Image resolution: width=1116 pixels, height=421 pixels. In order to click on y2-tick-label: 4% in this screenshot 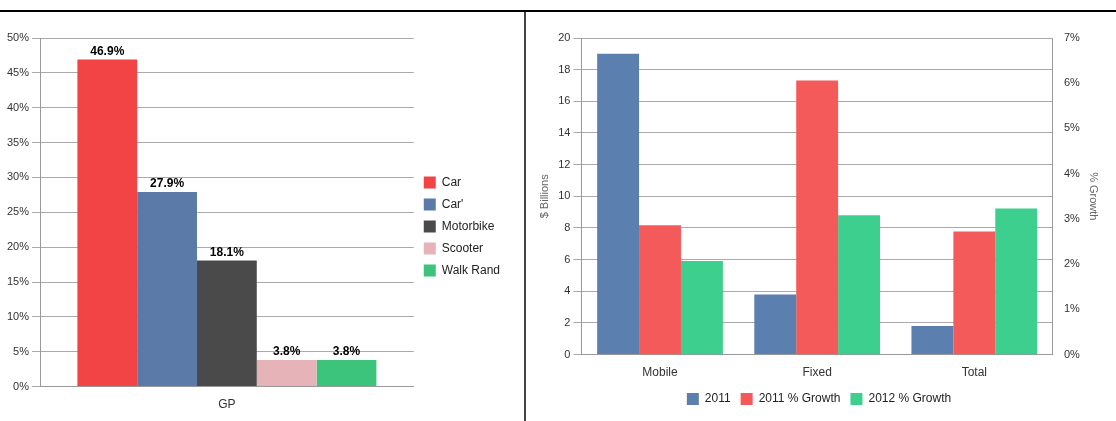, I will do `click(1072, 172)`.